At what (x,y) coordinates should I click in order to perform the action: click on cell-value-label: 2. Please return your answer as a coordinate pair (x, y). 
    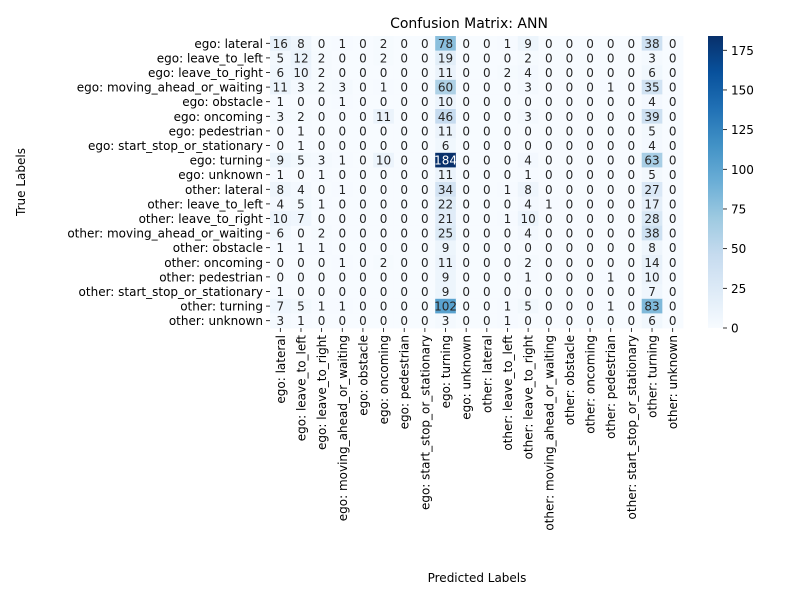
    Looking at the image, I should click on (384, 58).